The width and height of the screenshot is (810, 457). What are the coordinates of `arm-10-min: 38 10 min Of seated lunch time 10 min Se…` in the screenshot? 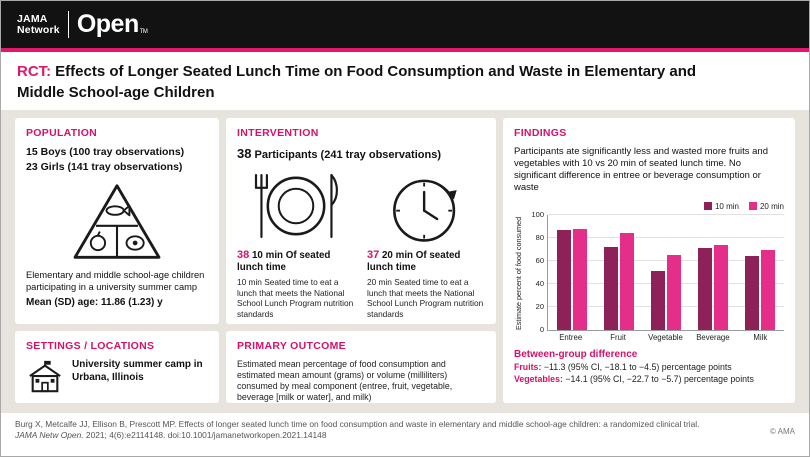 It's located at (296, 242).